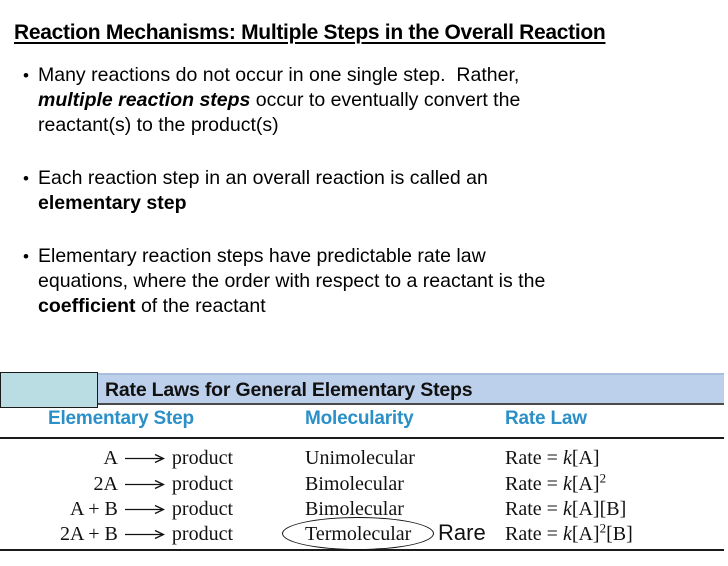 The image size is (728, 566). What do you see at coordinates (569, 533) in the screenshot?
I see `rate-law-cell: Rate = k[A]2[B]` at bounding box center [569, 533].